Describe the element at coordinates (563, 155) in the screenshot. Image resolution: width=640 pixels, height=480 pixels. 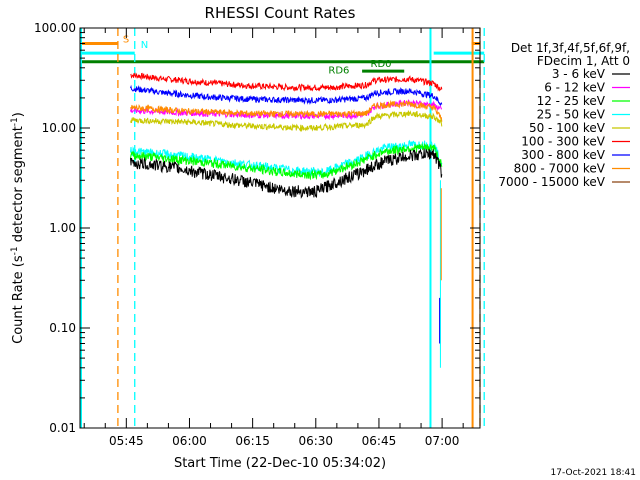
I see `legend-label: 300 - 800 keV` at that location.